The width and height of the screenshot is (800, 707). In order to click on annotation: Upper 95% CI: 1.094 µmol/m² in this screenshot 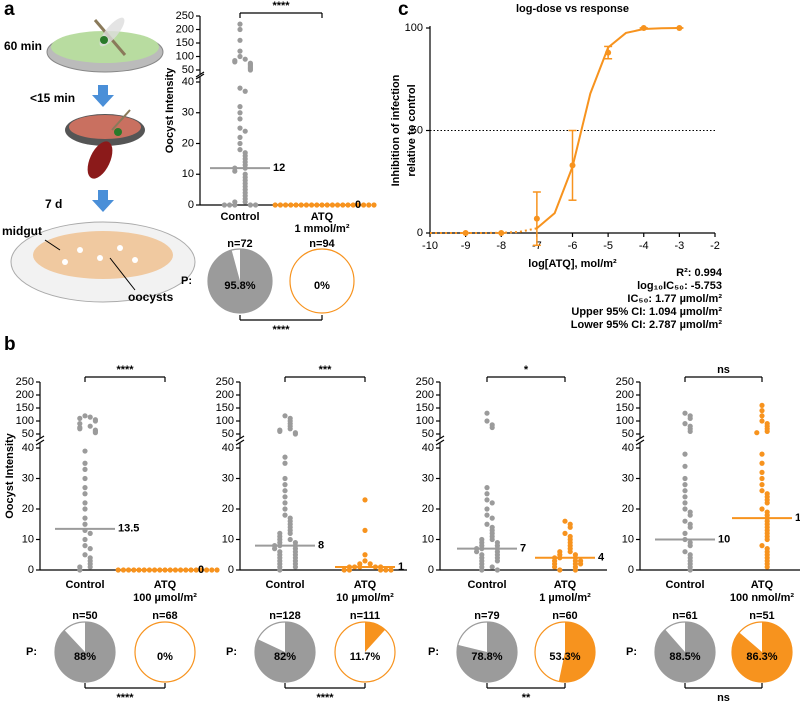, I will do `click(646, 312)`.